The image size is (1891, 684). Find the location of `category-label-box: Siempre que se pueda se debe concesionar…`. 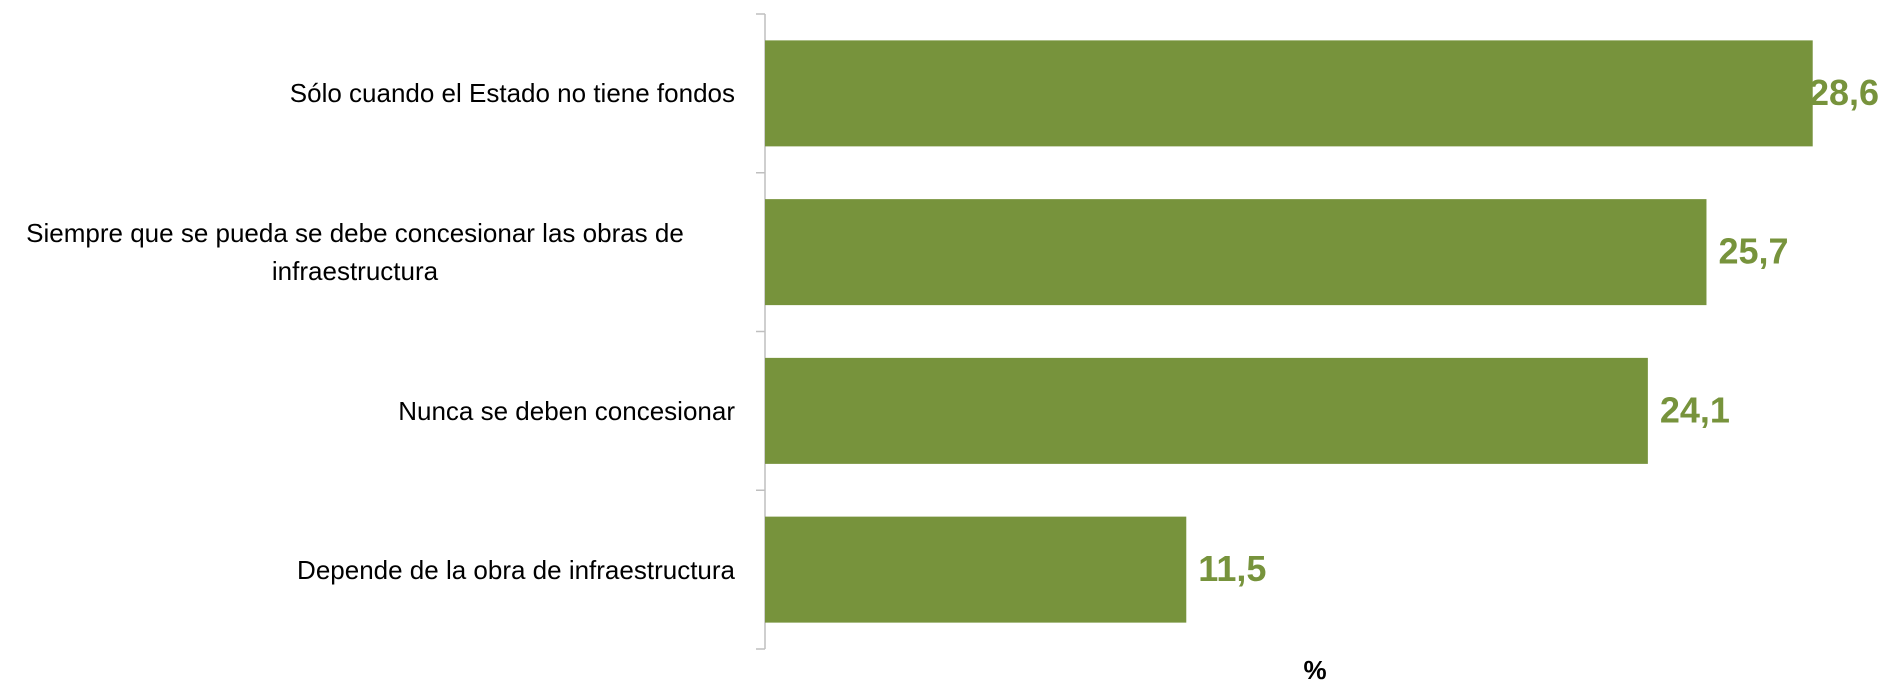

category-label-box: Siempre que se pueda se debe concesionar… is located at coordinates (367, 252).